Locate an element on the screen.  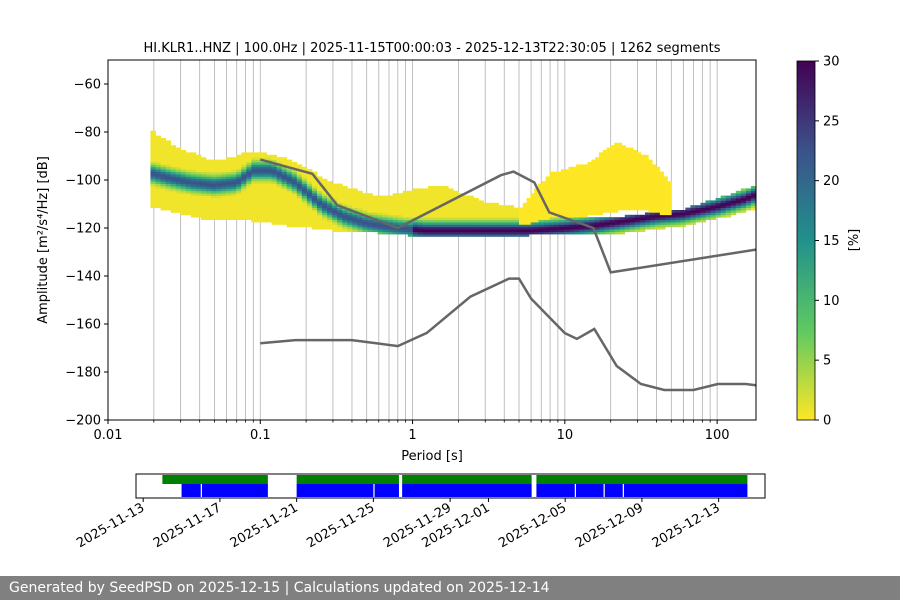
y-axis-ticks: −60−80−100−120−140−160−180−200 is located at coordinates (86, 253).